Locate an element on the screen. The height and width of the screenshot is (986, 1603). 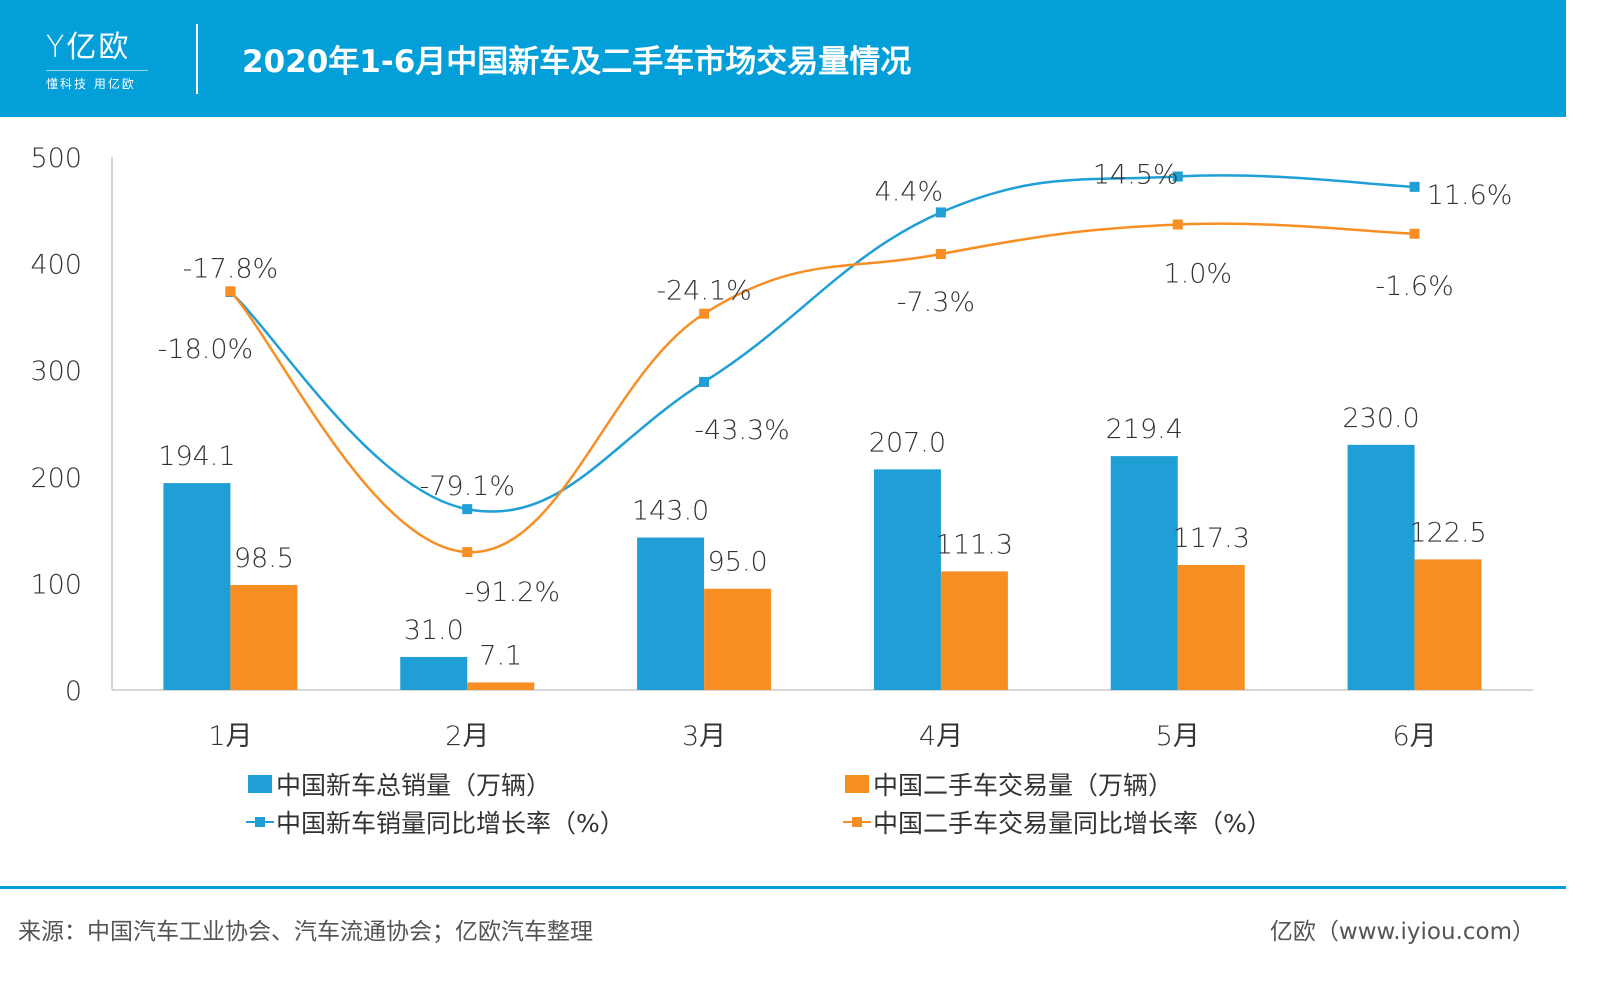
x-tick-label: 1月 is located at coordinates (230, 736).